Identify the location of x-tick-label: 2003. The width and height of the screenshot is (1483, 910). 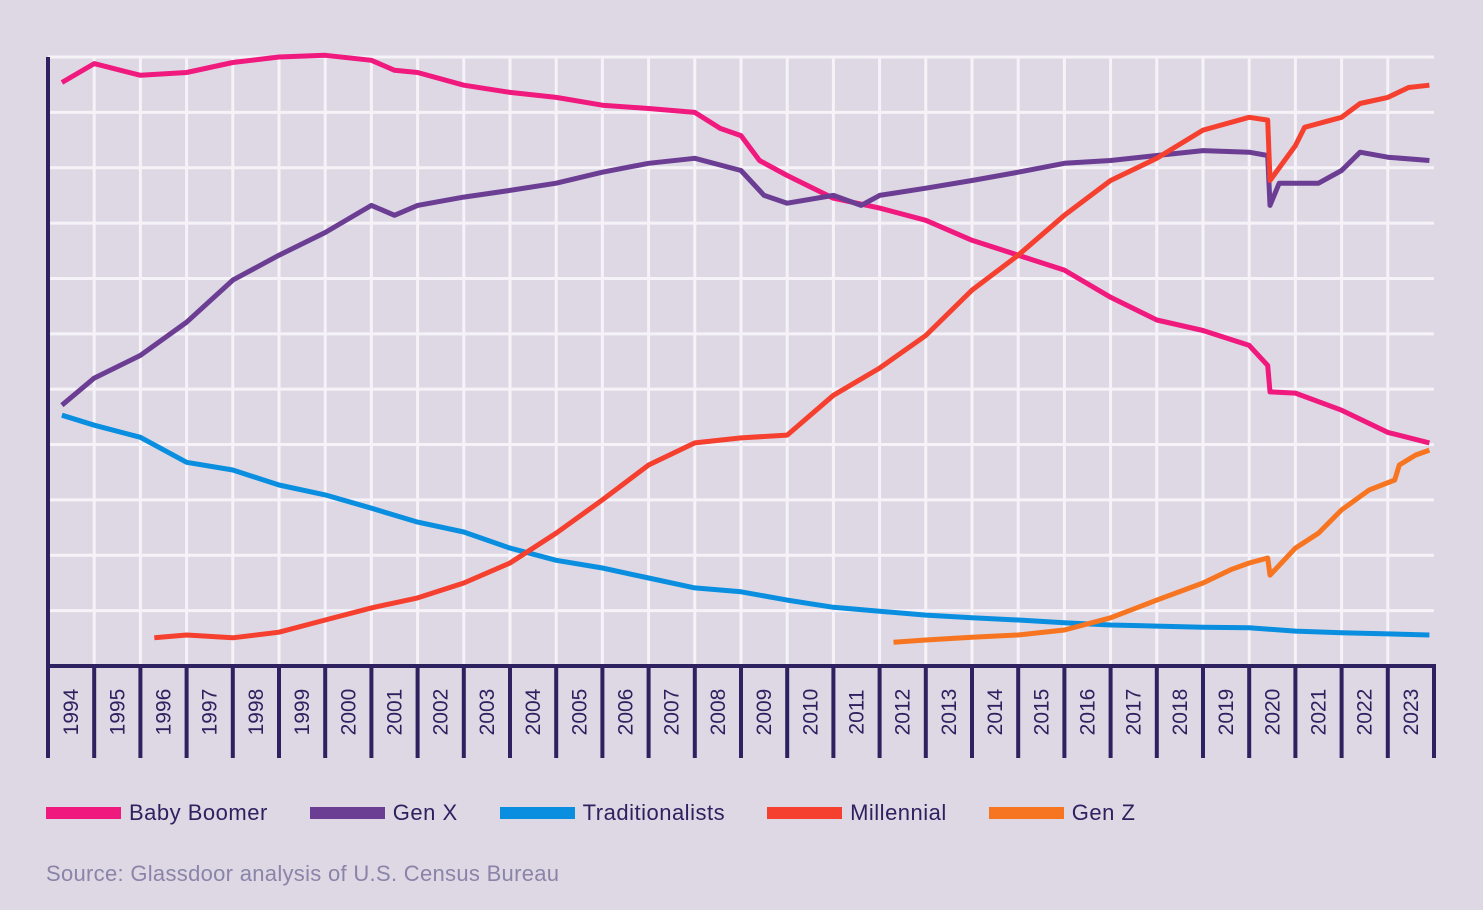
(487, 712).